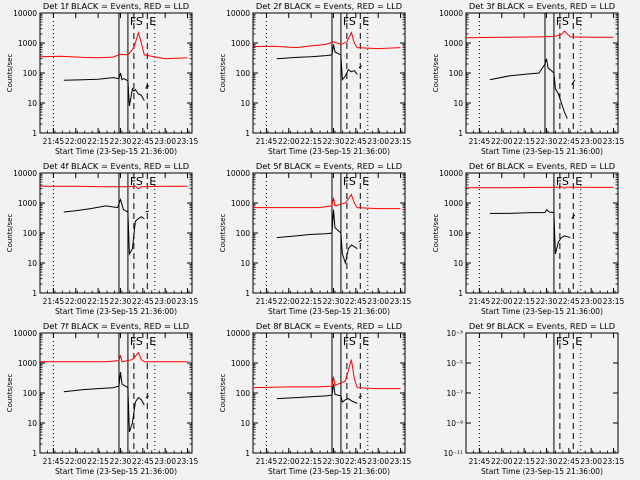 The image size is (640, 480). What do you see at coordinates (542, 166) in the screenshot?
I see `panel-title: Det 6f BLACK = Events, RED = LLD` at bounding box center [542, 166].